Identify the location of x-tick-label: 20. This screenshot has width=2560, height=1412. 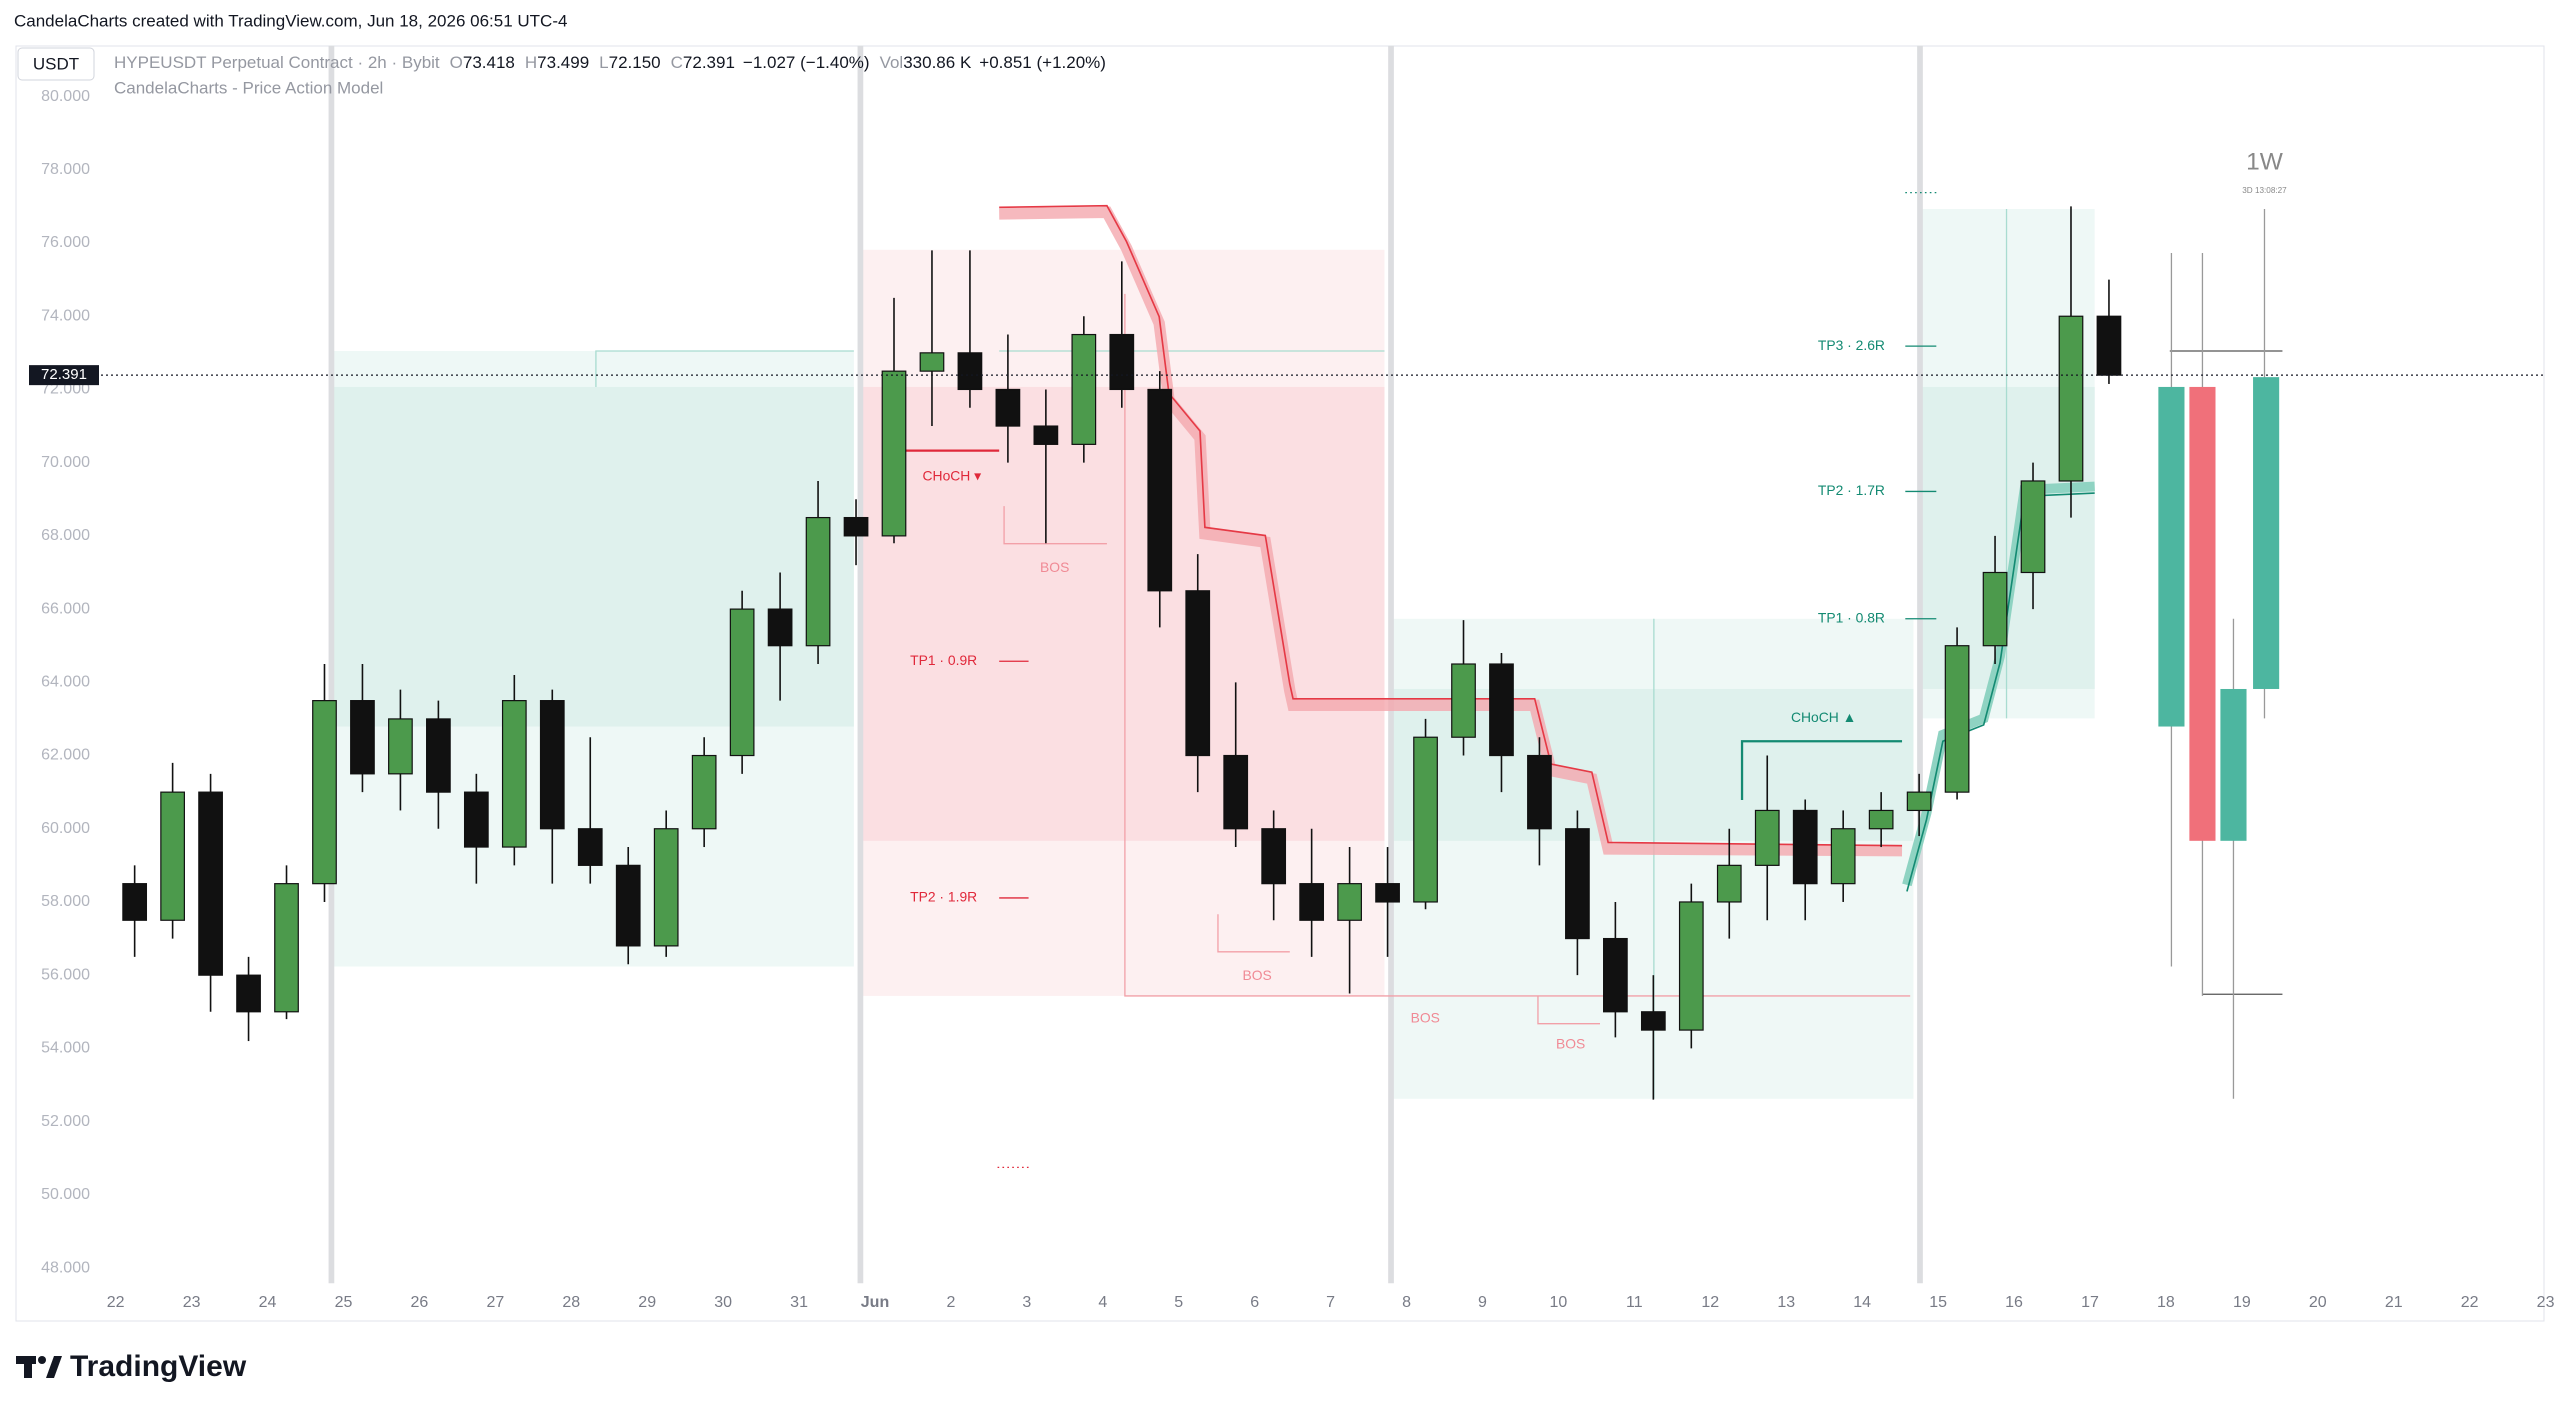
(2318, 1302).